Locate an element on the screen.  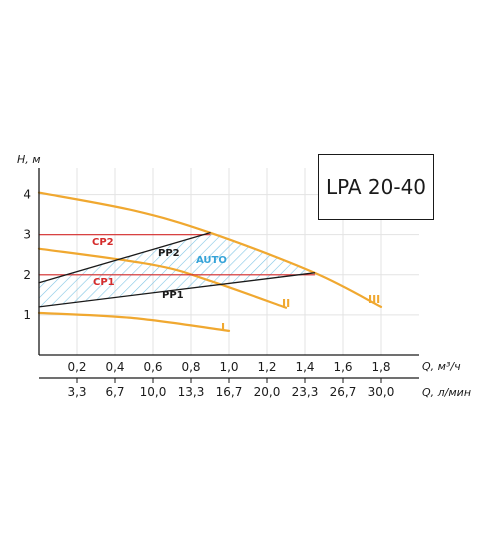
y-axis-title: H, м is located at coordinates (29, 159).